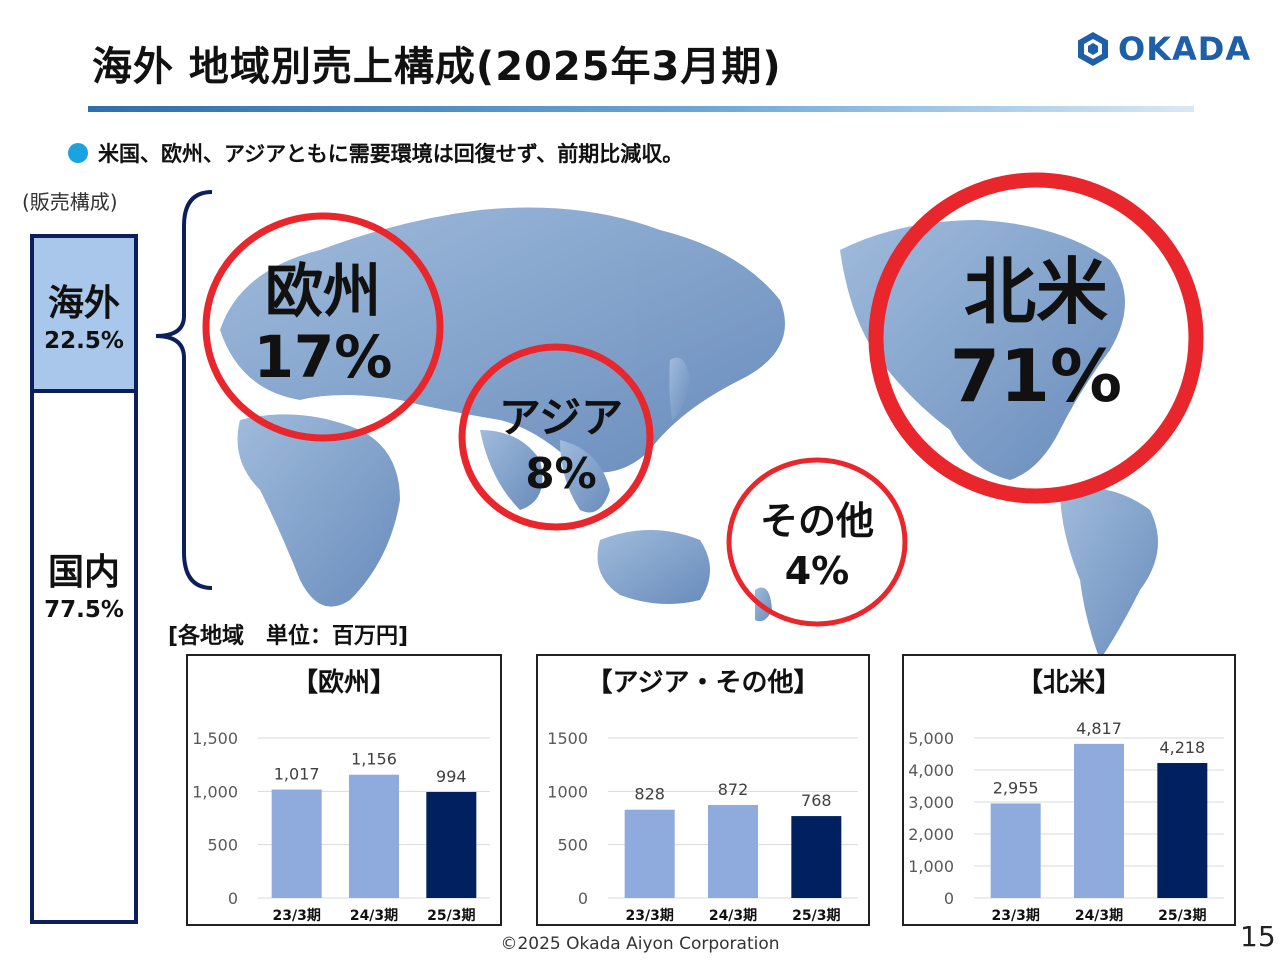 This screenshot has width=1280, height=960. What do you see at coordinates (1258, 936) in the screenshot?
I see `page-number: 15` at bounding box center [1258, 936].